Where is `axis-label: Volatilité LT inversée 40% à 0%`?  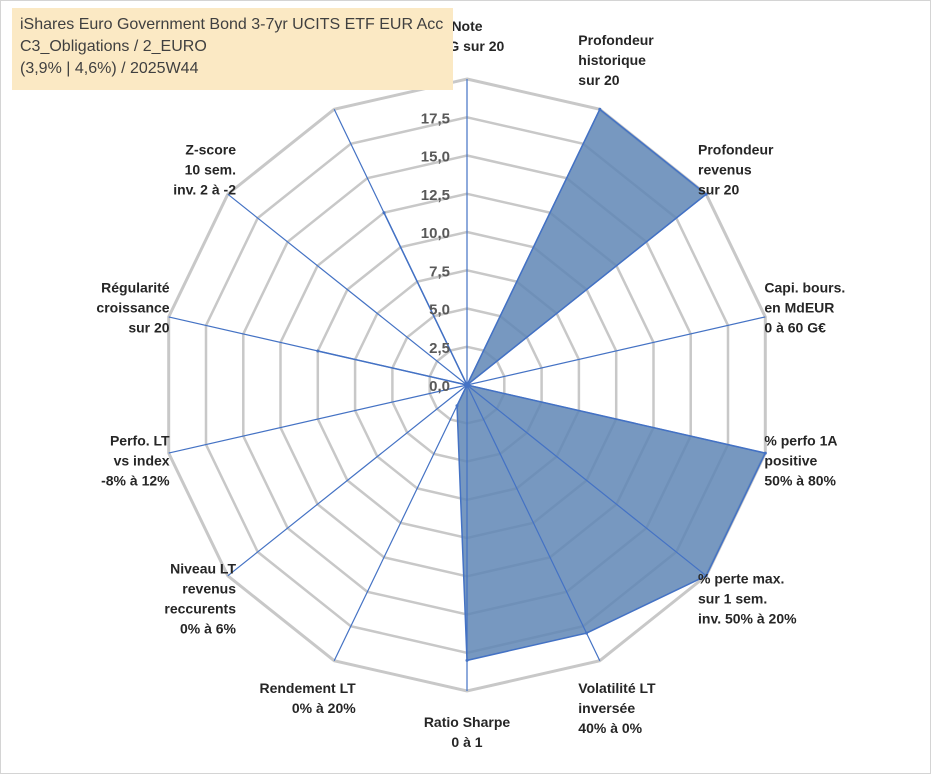
axis-label: Volatilité LT inversée 40% à 0% is located at coordinates (617, 708).